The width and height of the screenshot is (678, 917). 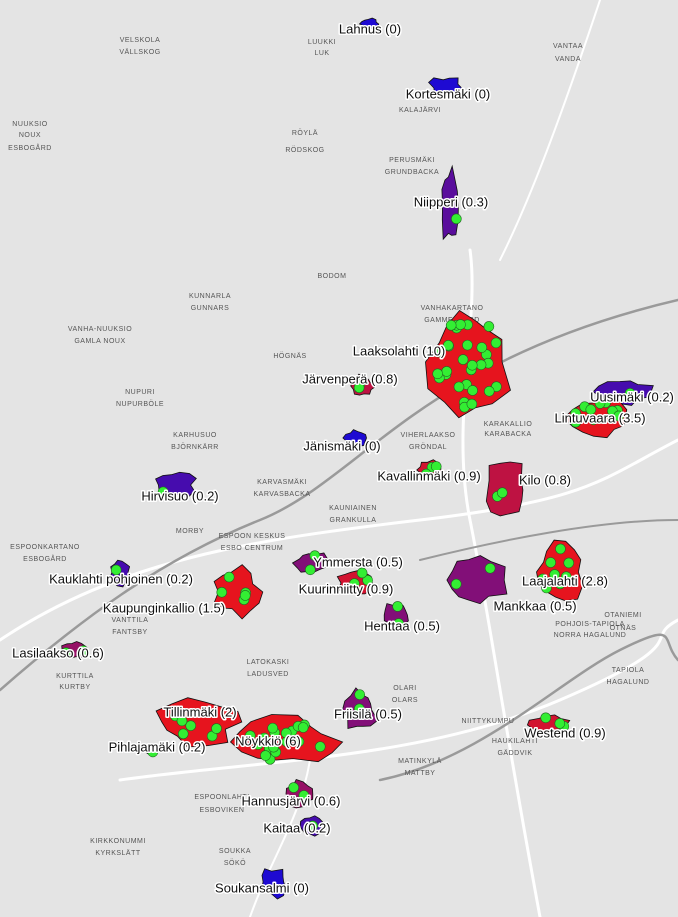 What do you see at coordinates (353, 520) in the screenshot?
I see `place-name: GRANKULLA` at bounding box center [353, 520].